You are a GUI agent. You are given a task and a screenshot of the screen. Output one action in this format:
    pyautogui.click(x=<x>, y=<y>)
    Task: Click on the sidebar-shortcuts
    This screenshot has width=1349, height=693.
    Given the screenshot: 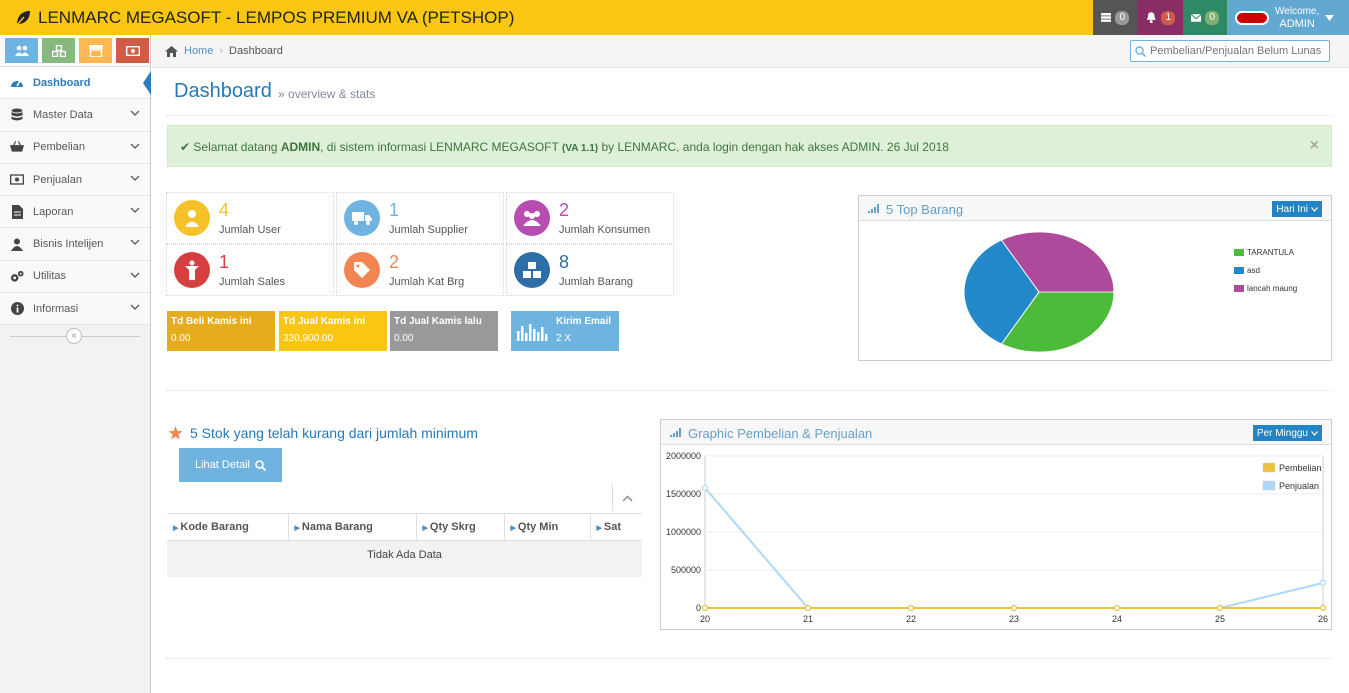 What is the action you would take?
    pyautogui.click(x=75, y=51)
    